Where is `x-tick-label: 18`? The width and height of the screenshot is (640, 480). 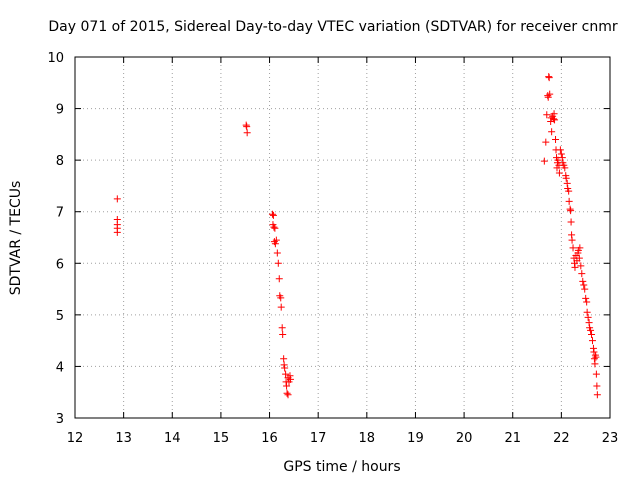 x-tick-label: 18 is located at coordinates (367, 438).